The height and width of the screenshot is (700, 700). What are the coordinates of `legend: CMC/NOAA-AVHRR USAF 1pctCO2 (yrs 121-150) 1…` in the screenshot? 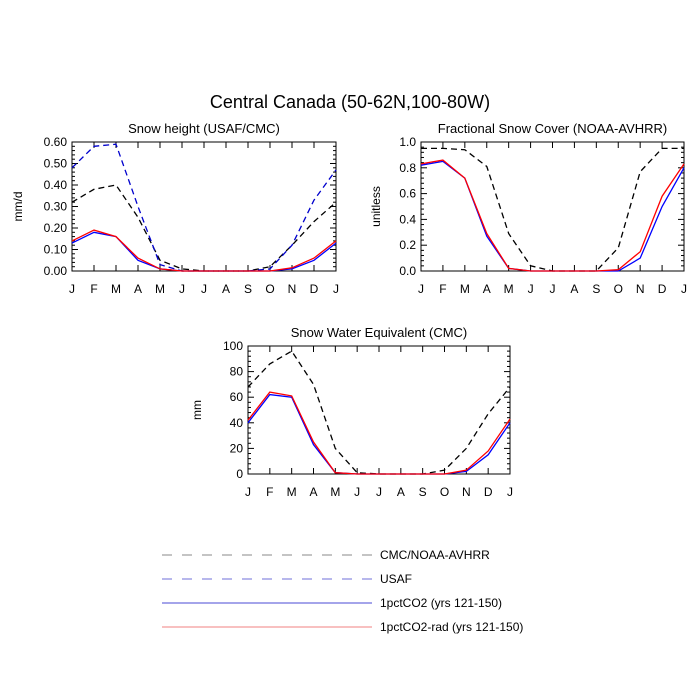 It's located at (342, 591).